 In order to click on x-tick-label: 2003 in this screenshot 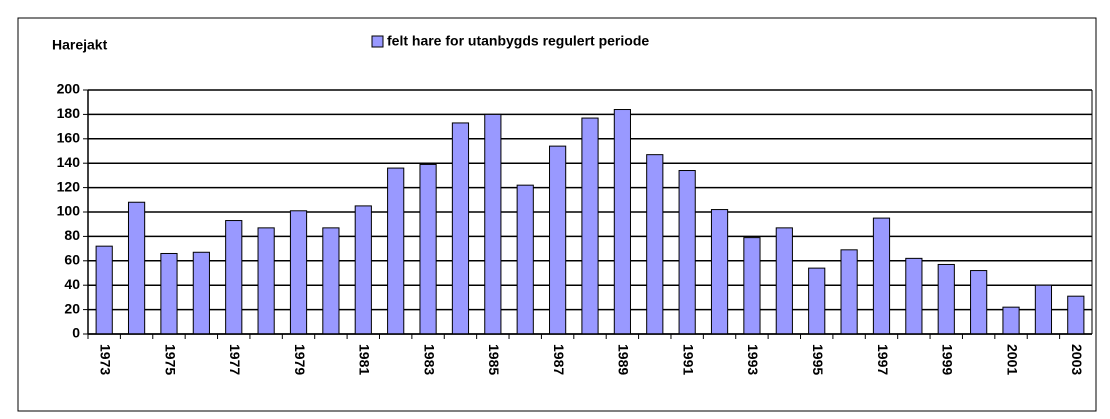, I will do `click(1077, 359)`.